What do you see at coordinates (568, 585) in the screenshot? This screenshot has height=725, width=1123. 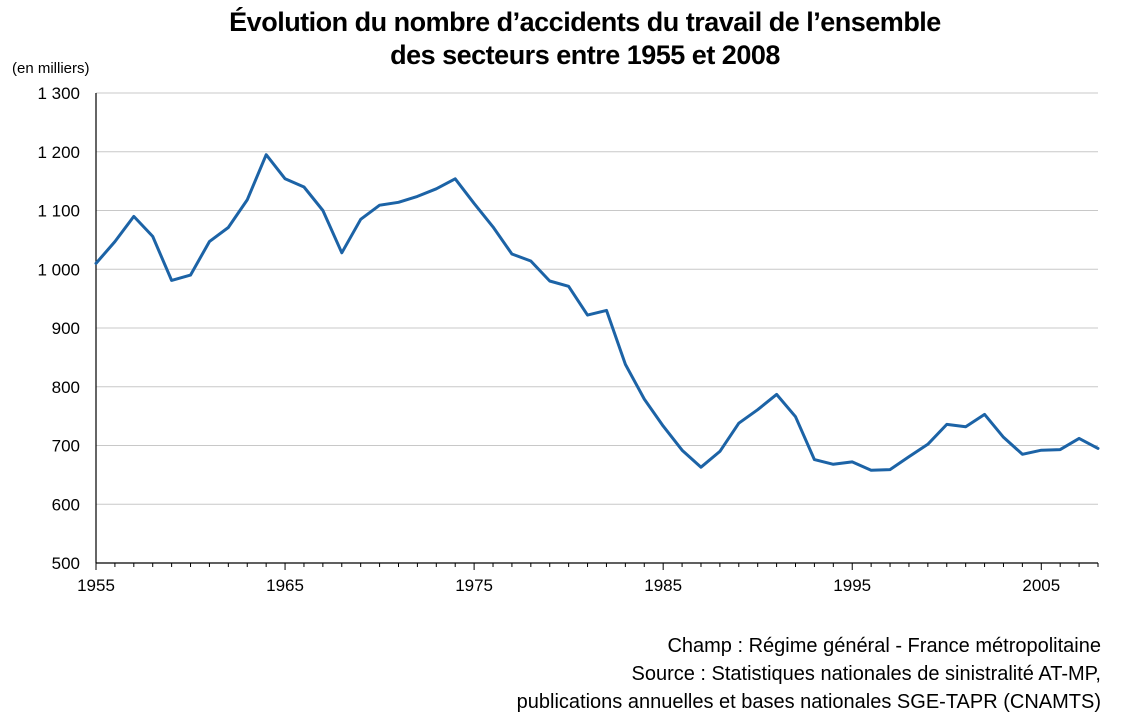 I see `x-tick-labels: 1955 1965 1975 1985 1995 2005` at bounding box center [568, 585].